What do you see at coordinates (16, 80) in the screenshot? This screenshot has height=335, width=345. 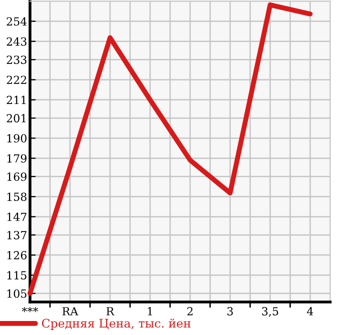 I see `y-tick-label: 222` at bounding box center [16, 80].